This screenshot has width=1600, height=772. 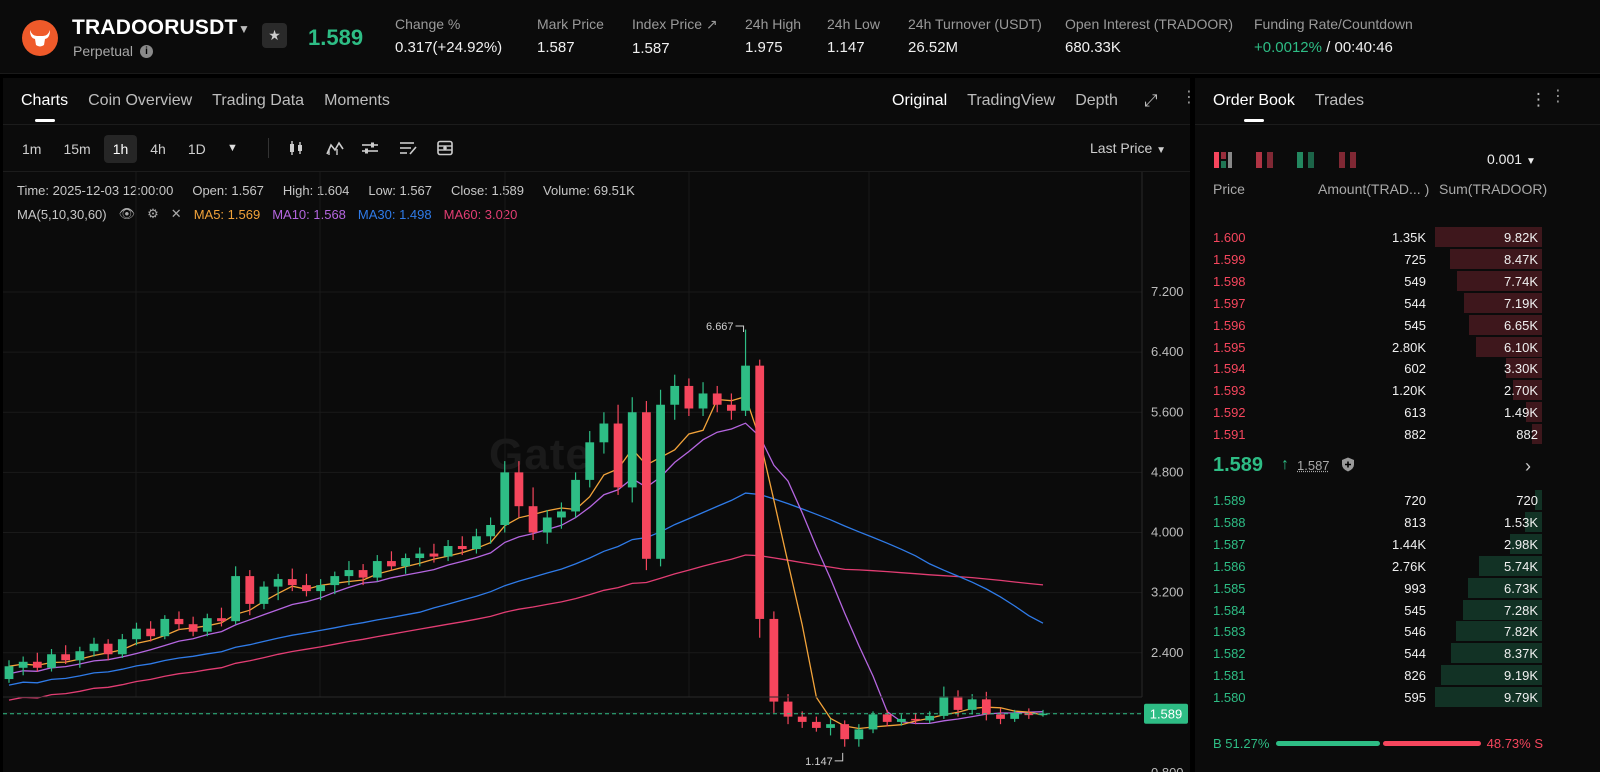 What do you see at coordinates (1096, 100) in the screenshot?
I see `tab-depth: Depth` at bounding box center [1096, 100].